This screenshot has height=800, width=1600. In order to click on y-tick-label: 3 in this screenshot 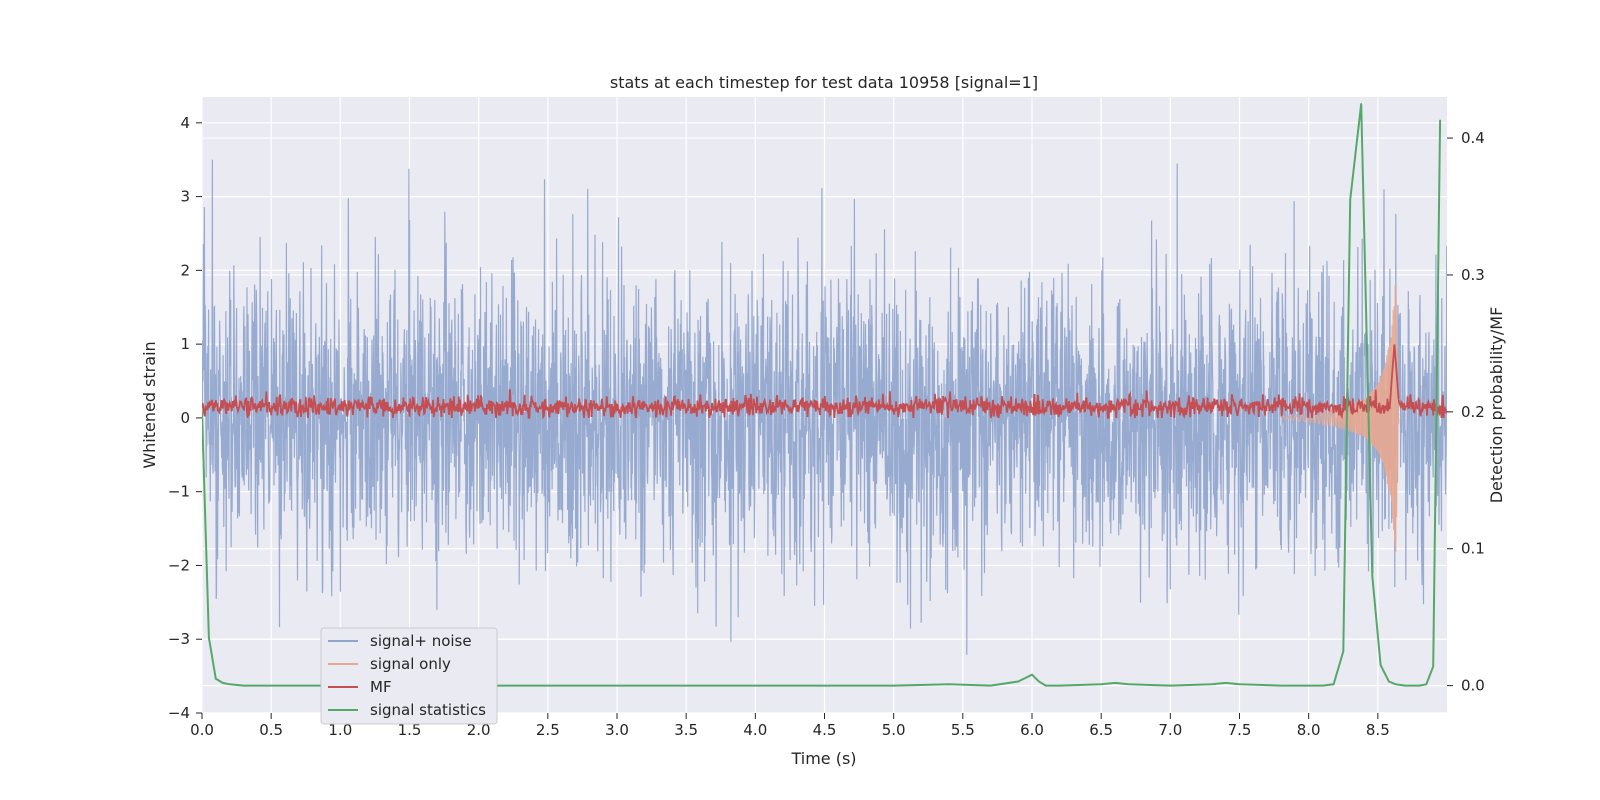, I will do `click(185, 197)`.